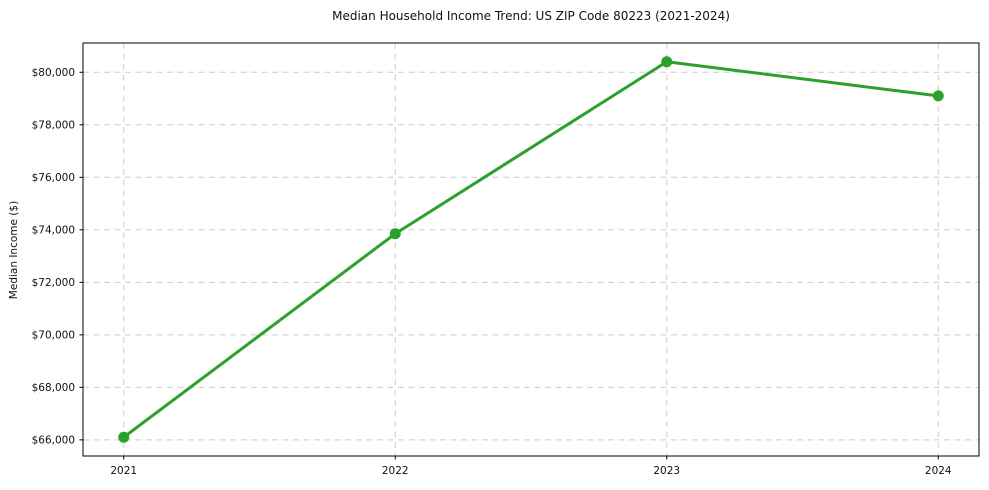 This screenshot has height=490, width=989. I want to click on y-tick-label: $66,000, so click(53, 441).